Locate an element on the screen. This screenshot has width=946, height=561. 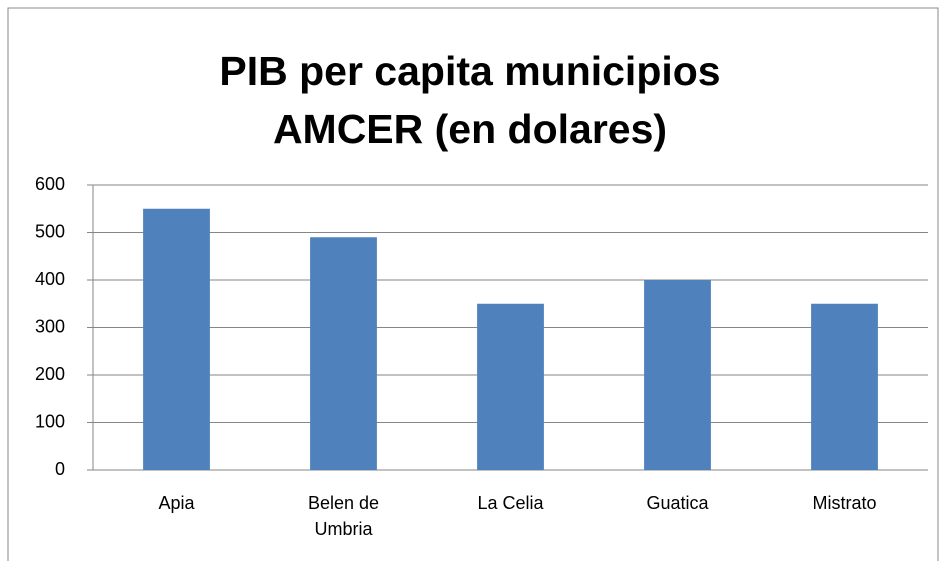
y-tick-label: 200 is located at coordinates (50, 374).